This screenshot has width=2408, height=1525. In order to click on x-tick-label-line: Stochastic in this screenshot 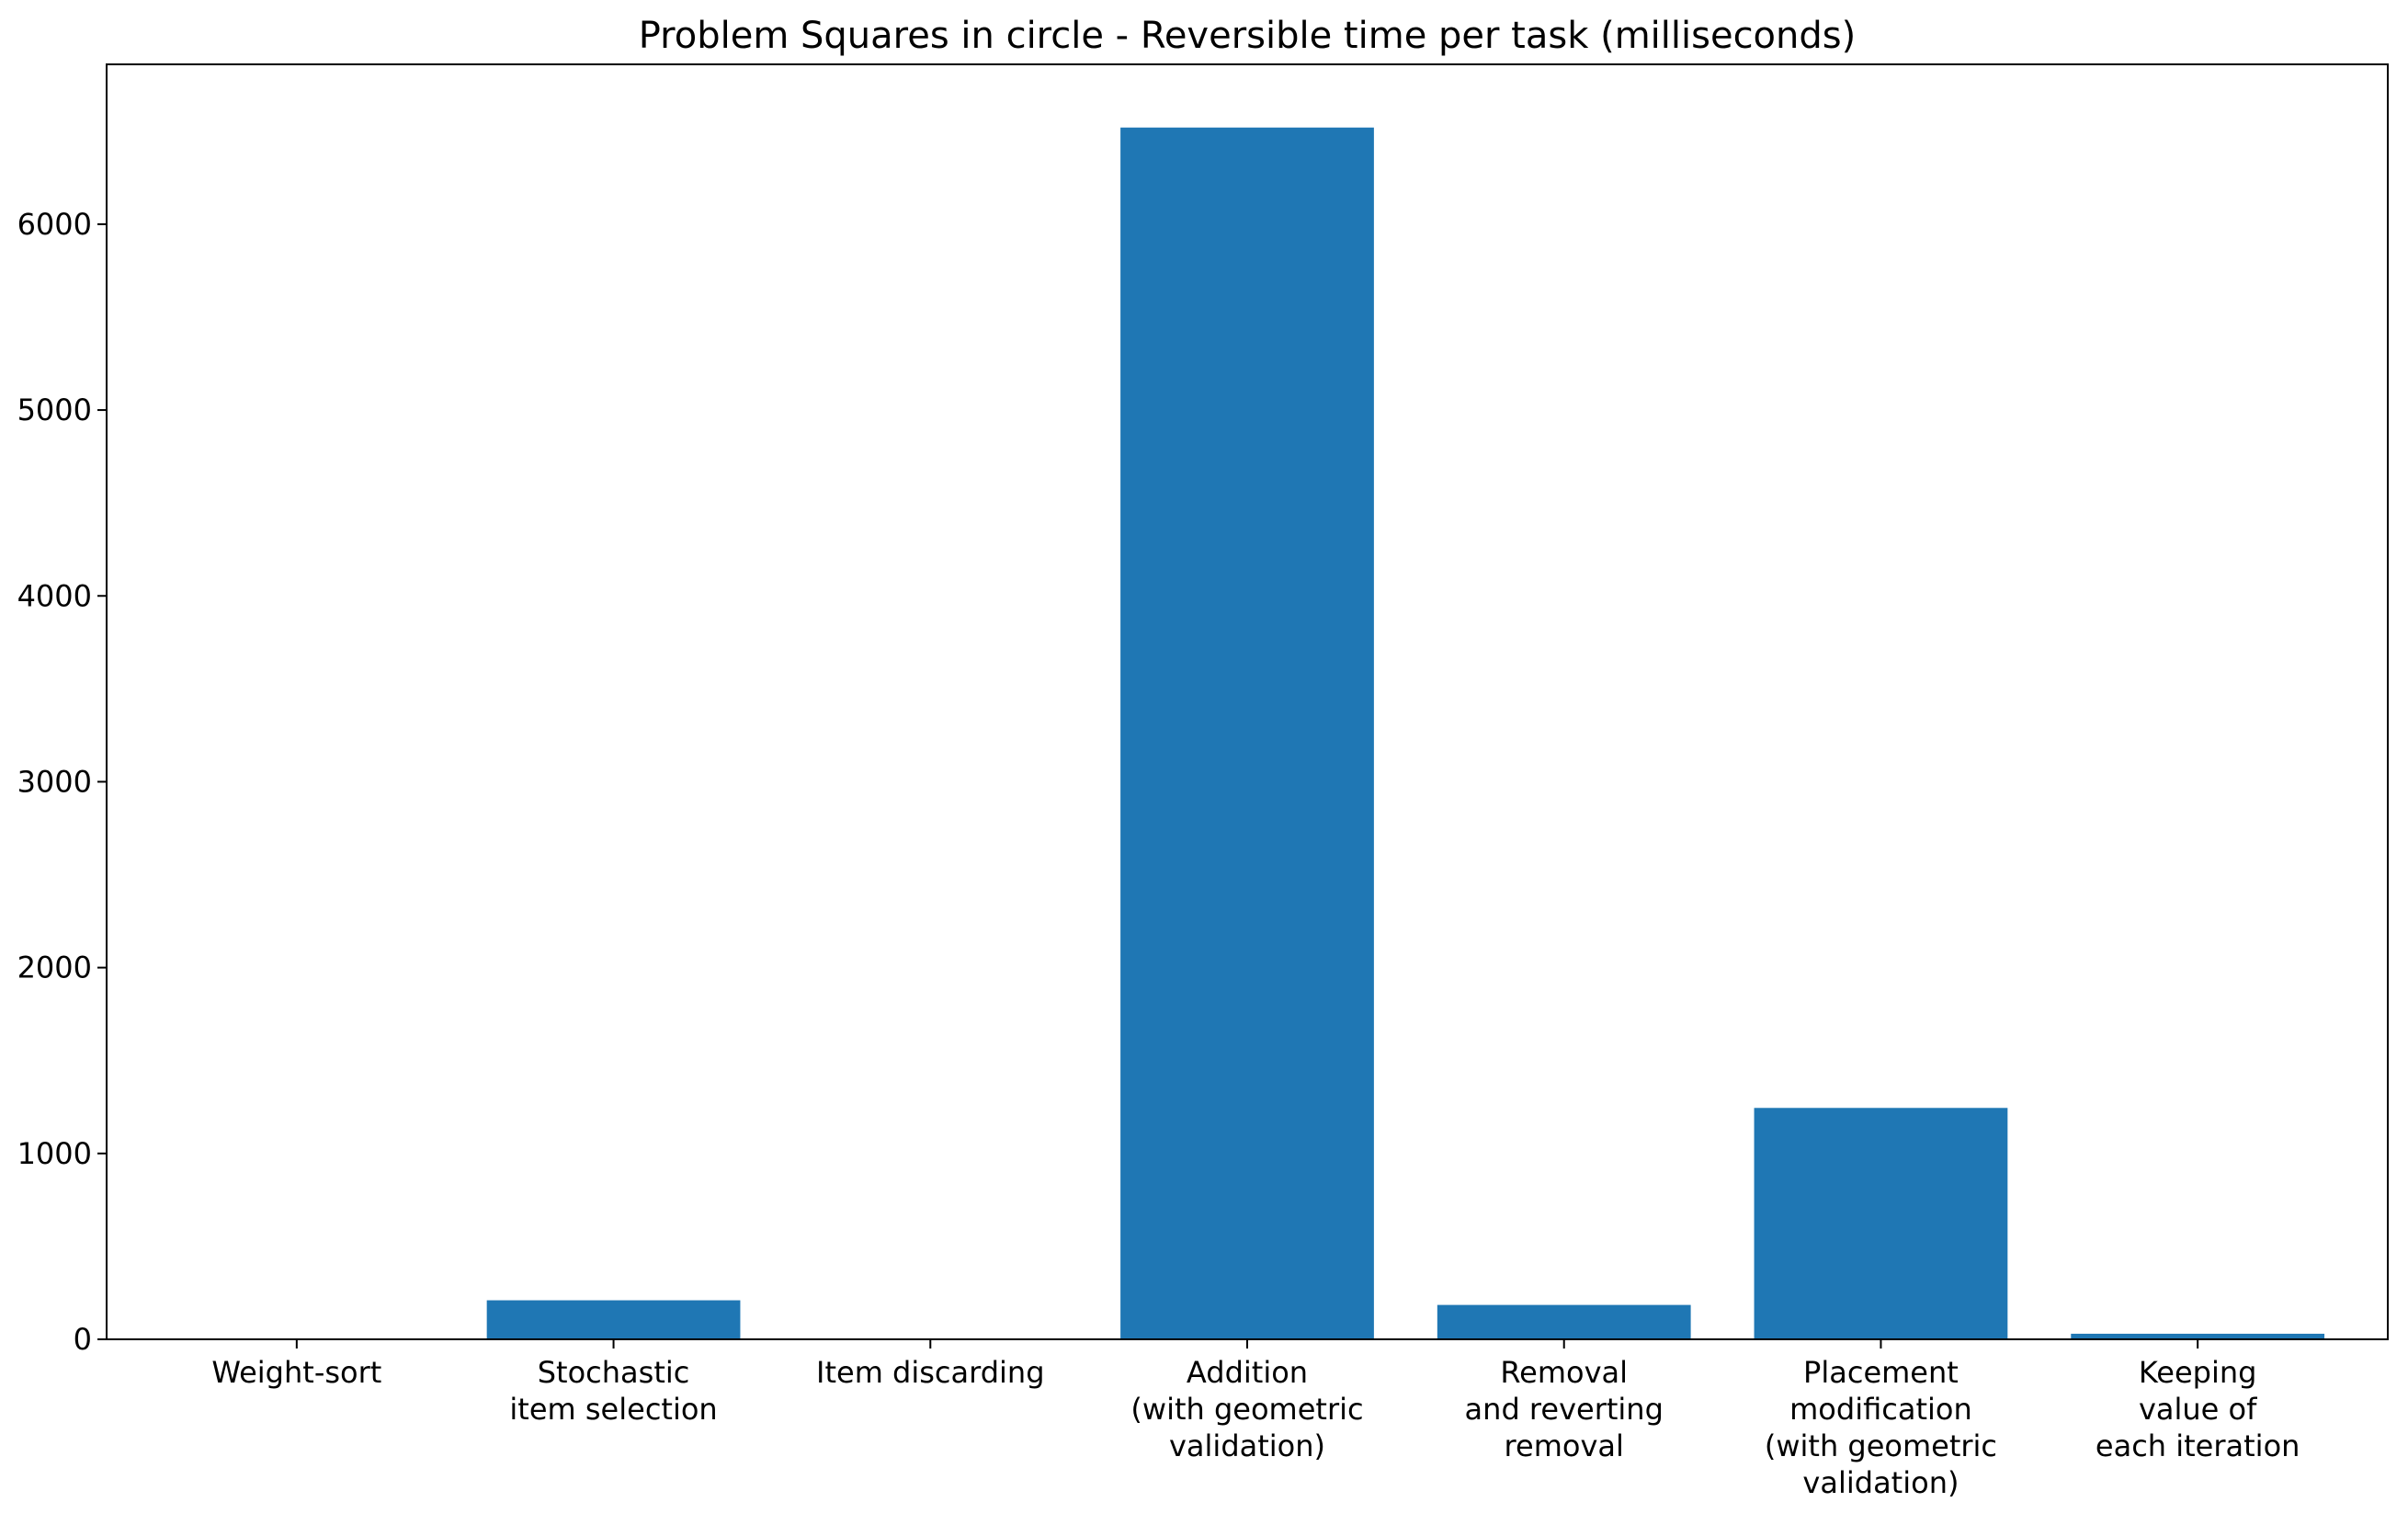, I will do `click(614, 1372)`.